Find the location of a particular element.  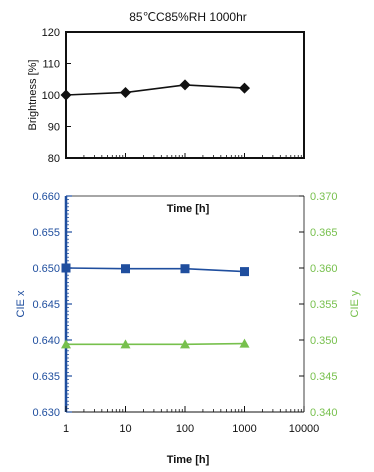

cie-x-tick-label: 0.640 is located at coordinates (46, 341).